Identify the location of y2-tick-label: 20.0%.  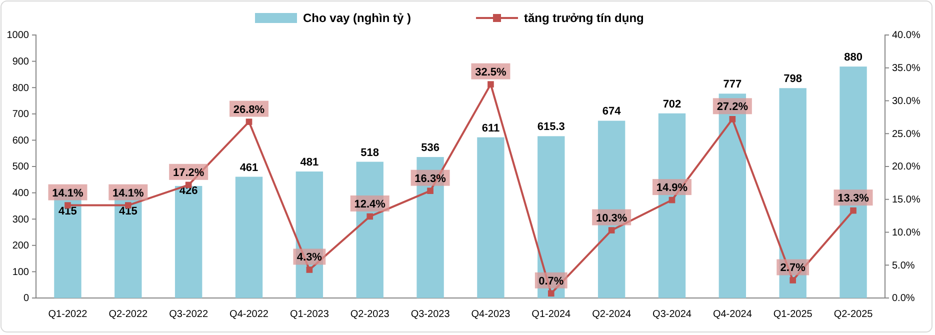
(906, 167).